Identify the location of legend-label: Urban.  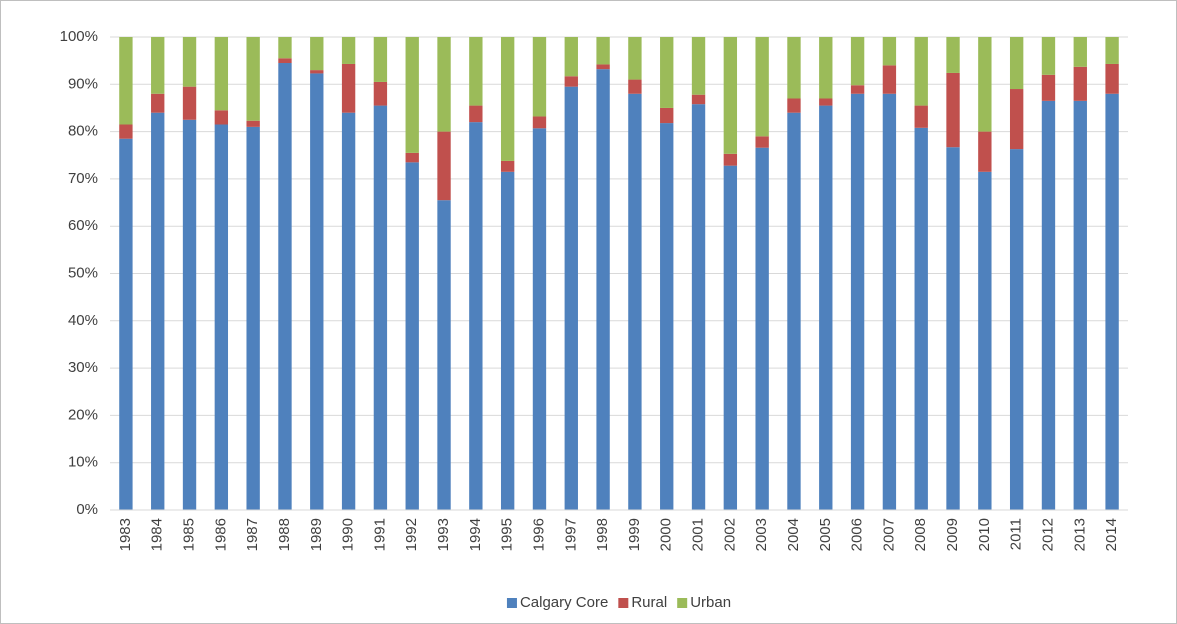
(710, 602).